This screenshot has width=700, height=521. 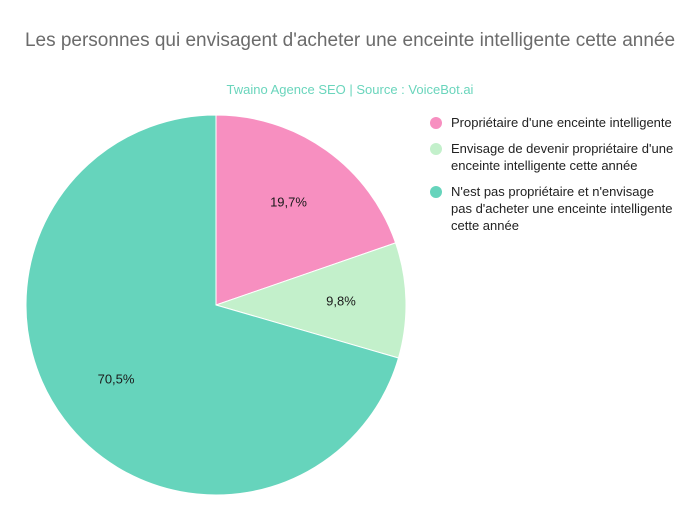 I want to click on legend-item-owner: Propriétaire d'une enceinte intelligente, so click(x=552, y=122).